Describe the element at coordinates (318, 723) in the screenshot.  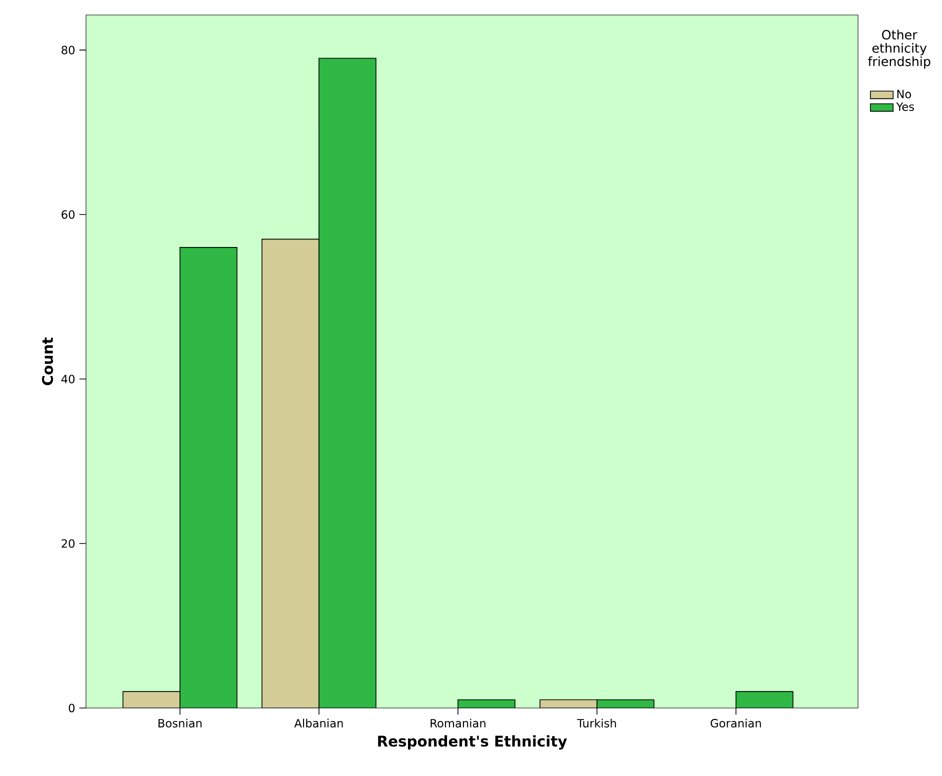
I see `x-tick-label: Albanian` at that location.